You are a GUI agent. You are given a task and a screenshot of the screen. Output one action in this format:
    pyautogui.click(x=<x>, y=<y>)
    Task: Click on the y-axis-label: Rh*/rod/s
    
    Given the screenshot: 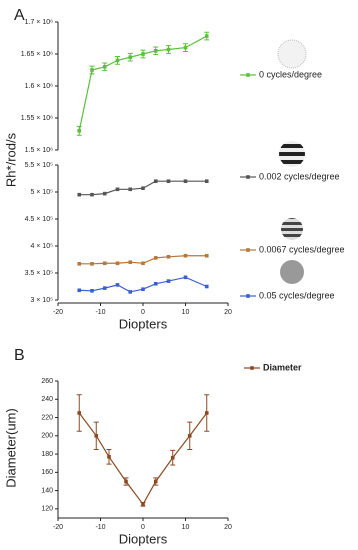 What is the action you would take?
    pyautogui.click(x=10, y=159)
    